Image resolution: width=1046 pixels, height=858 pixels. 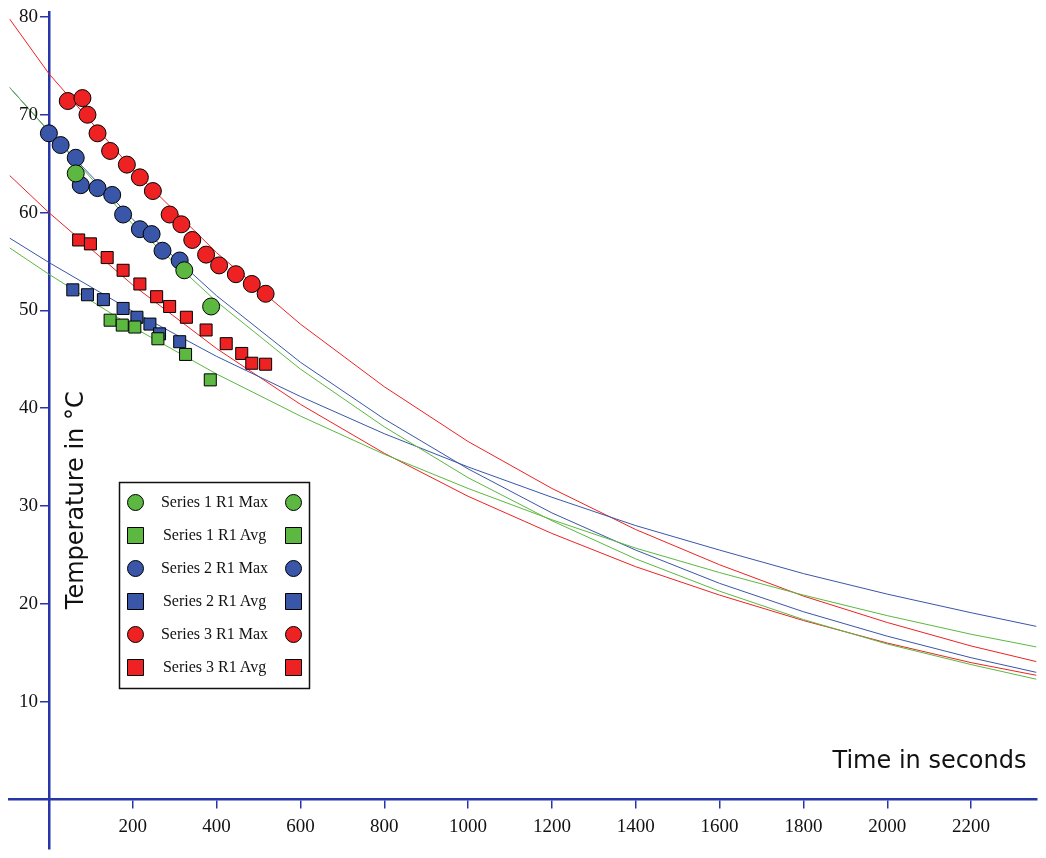 I want to click on x-axis-title: Time in seconds, so click(x=929, y=759).